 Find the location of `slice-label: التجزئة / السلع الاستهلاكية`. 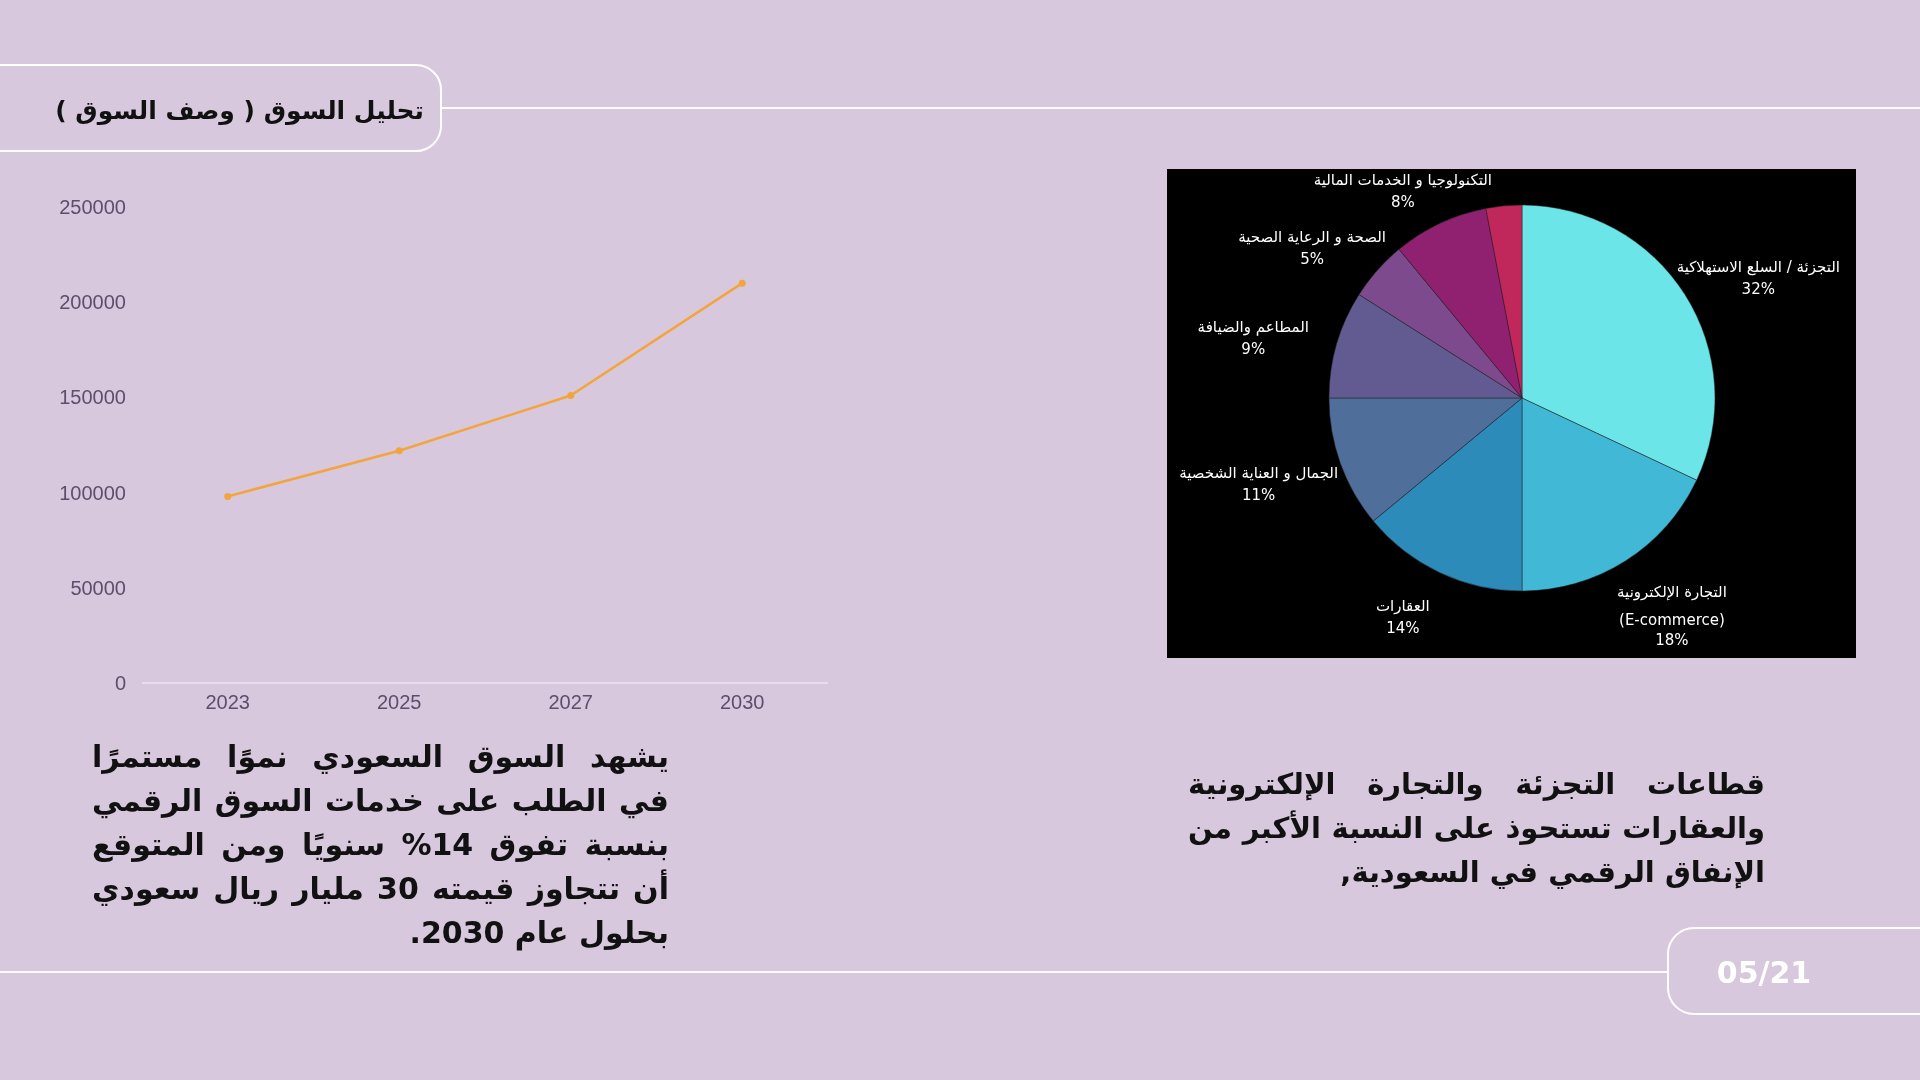

slice-label: التجزئة / السلع الاستهلاكية is located at coordinates (1758, 266).